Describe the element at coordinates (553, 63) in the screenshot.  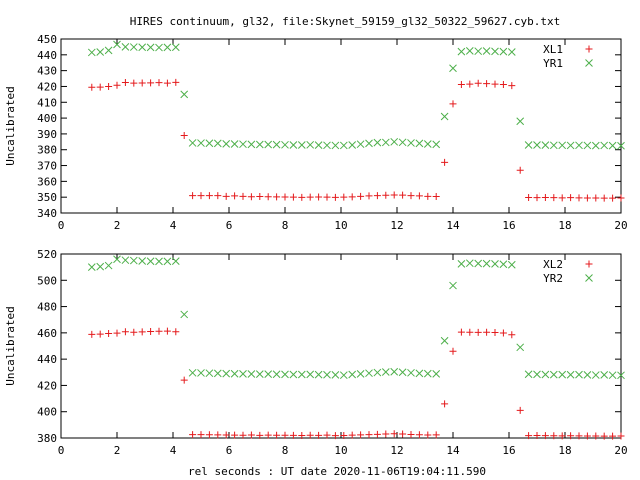
I see `legend-label: YR1` at that location.